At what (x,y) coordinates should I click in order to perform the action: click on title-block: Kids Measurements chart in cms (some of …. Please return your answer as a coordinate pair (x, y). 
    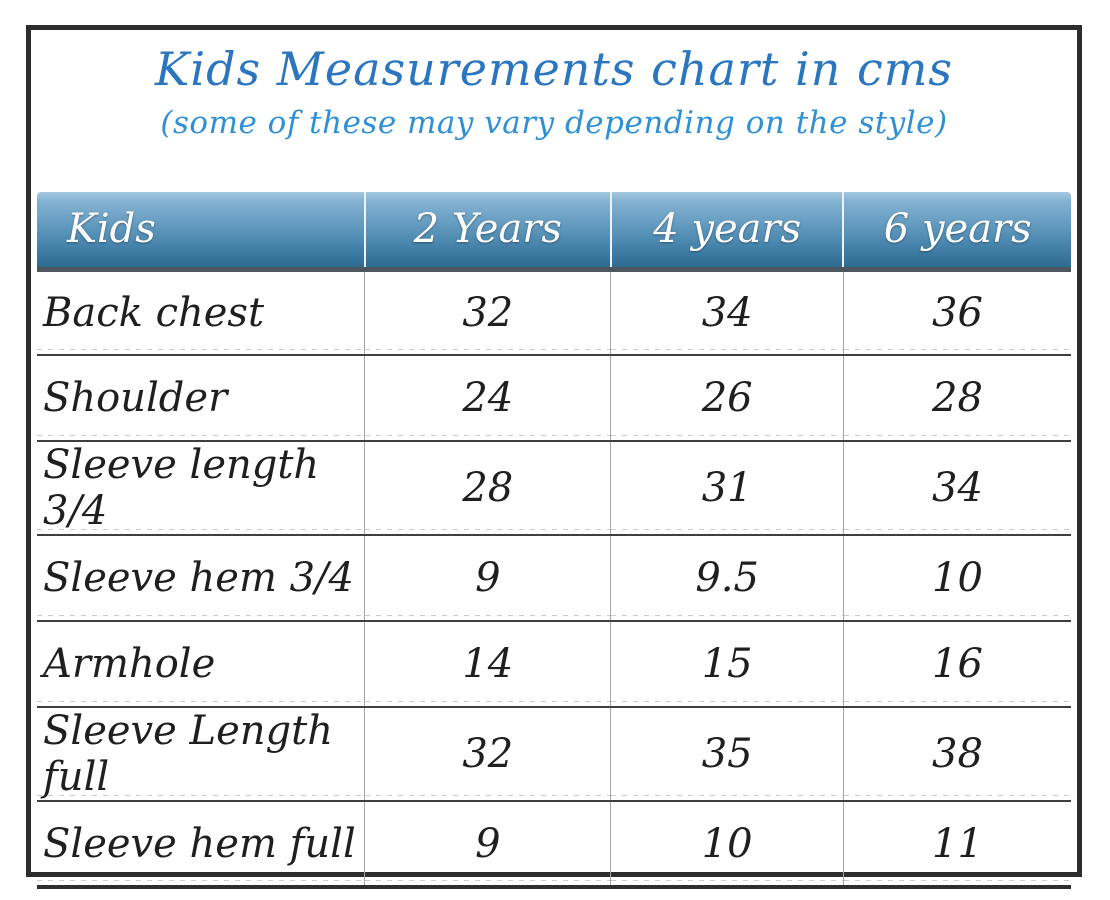
    Looking at the image, I should click on (554, 88).